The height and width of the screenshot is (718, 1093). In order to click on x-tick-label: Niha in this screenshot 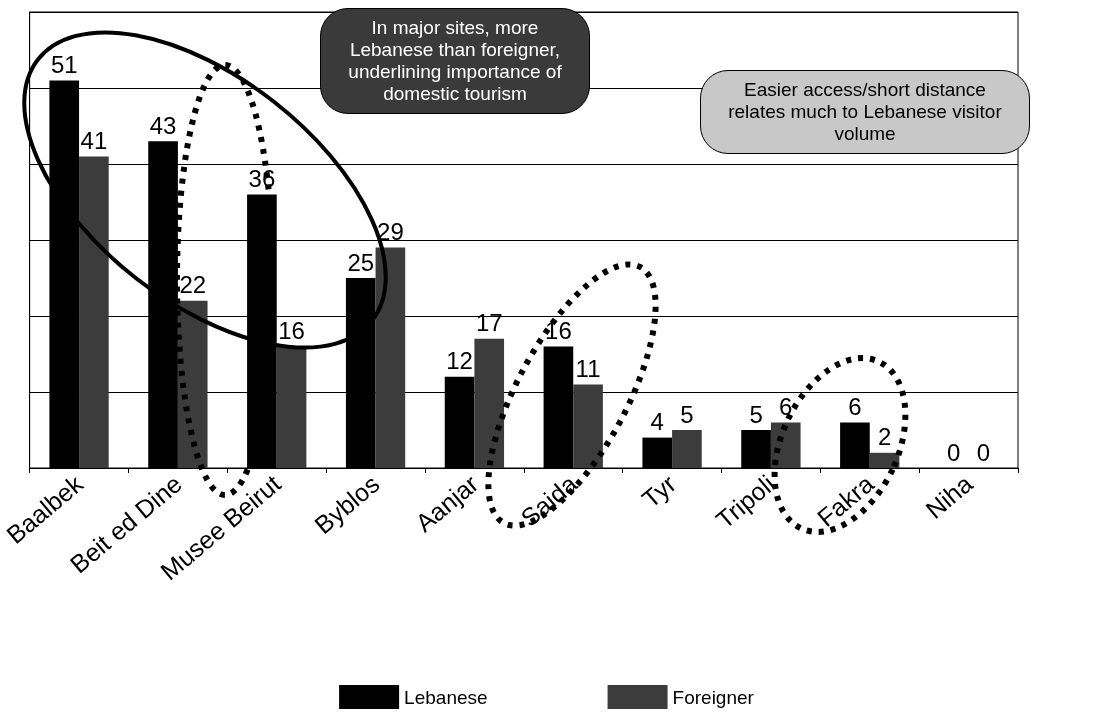, I will do `click(949, 496)`.